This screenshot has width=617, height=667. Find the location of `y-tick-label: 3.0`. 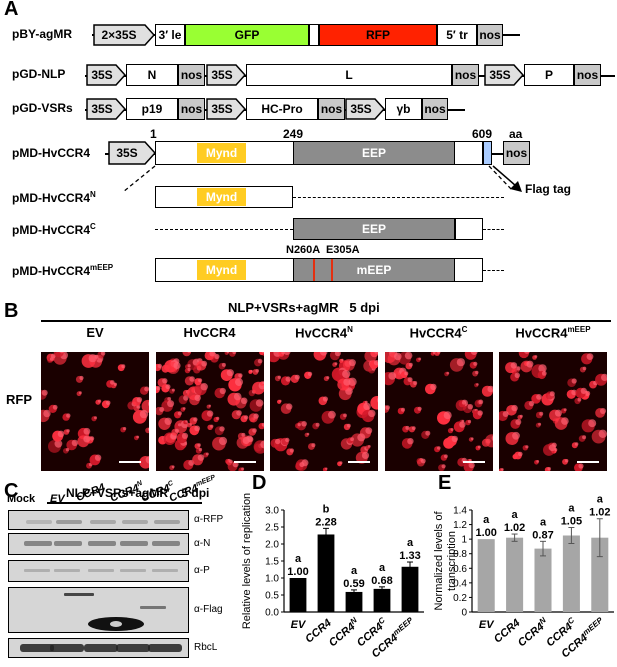

y-tick-label: 3.0 is located at coordinates (272, 511).